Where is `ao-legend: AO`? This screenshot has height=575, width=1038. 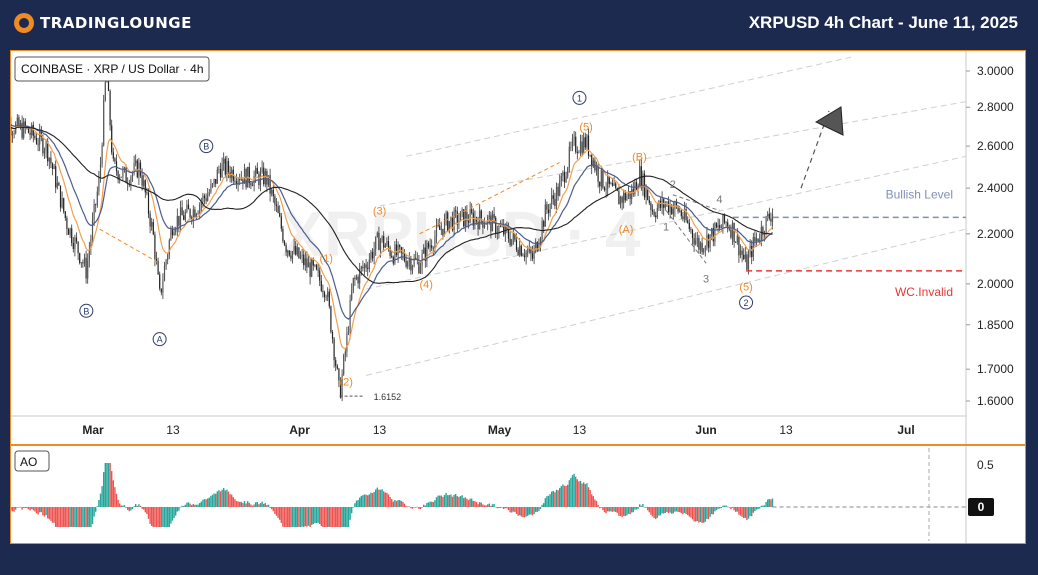 ao-legend: AO is located at coordinates (32, 461).